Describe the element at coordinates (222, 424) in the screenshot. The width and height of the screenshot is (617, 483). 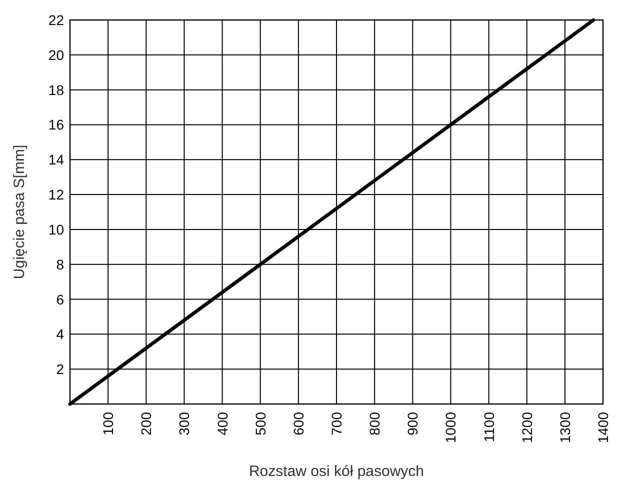
I see `x-tick-label: 400` at that location.